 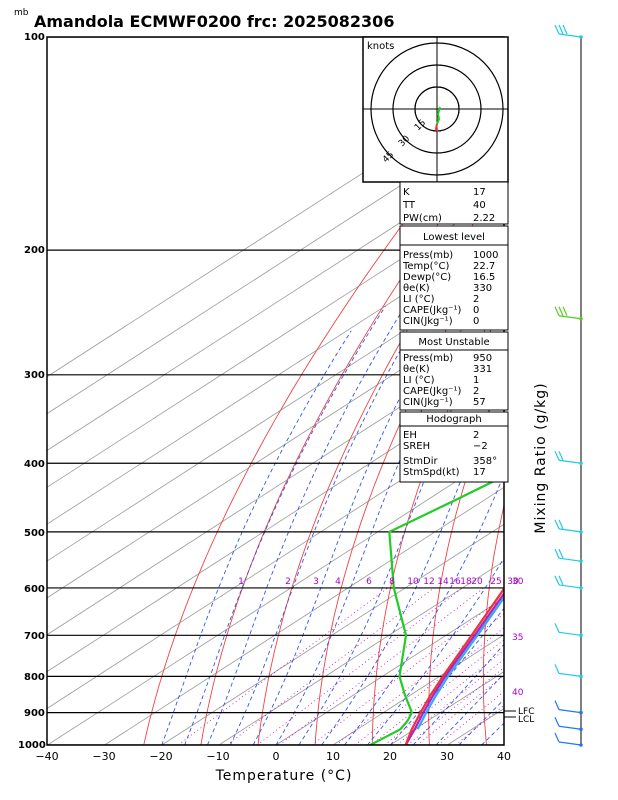 I want to click on p-tick-label: 100, so click(x=34, y=37).